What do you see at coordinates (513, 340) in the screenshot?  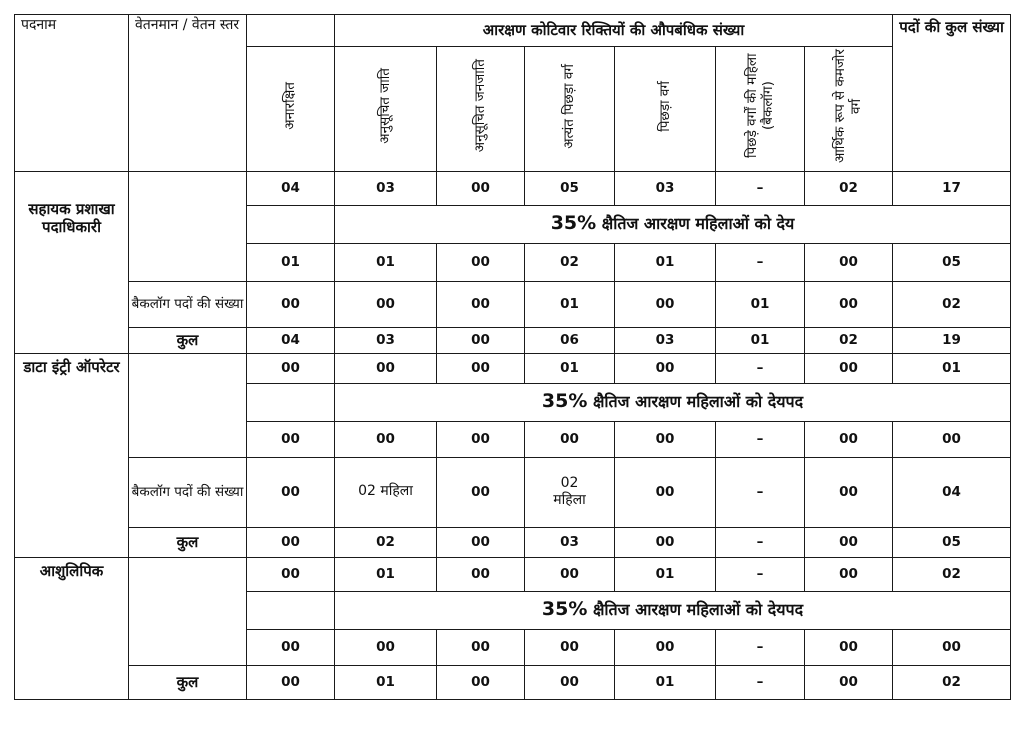 I see `total-row: कुल 04 03 00 06 03 01 02 19` at bounding box center [513, 340].